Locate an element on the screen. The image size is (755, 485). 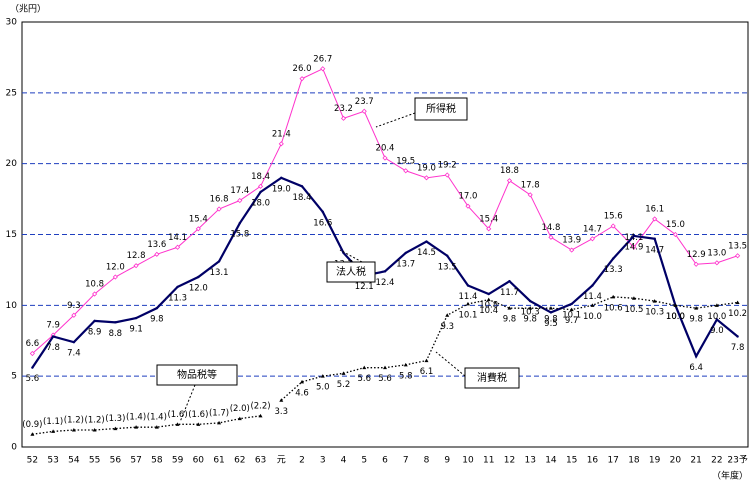
value-label: 5.2 is located at coordinates (344, 385).